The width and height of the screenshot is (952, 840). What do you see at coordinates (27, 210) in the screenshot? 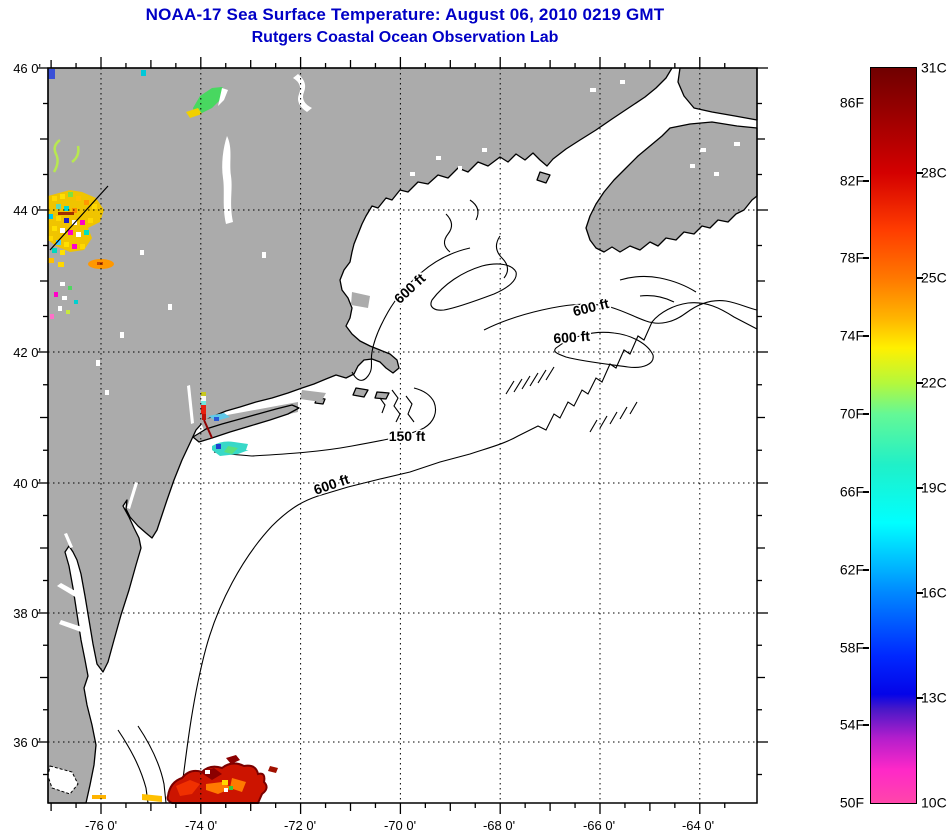
I see `y-tick-label: 44 0'` at bounding box center [27, 210].